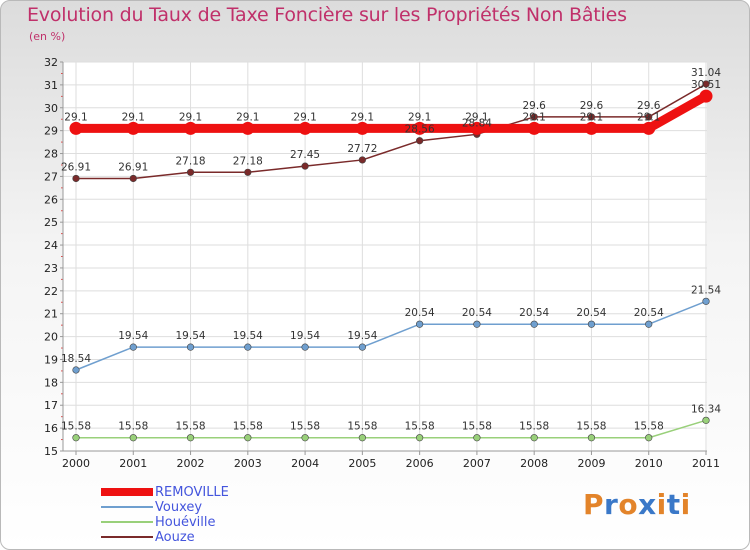  I want to click on y-tick-label: 24, so click(51, 245).